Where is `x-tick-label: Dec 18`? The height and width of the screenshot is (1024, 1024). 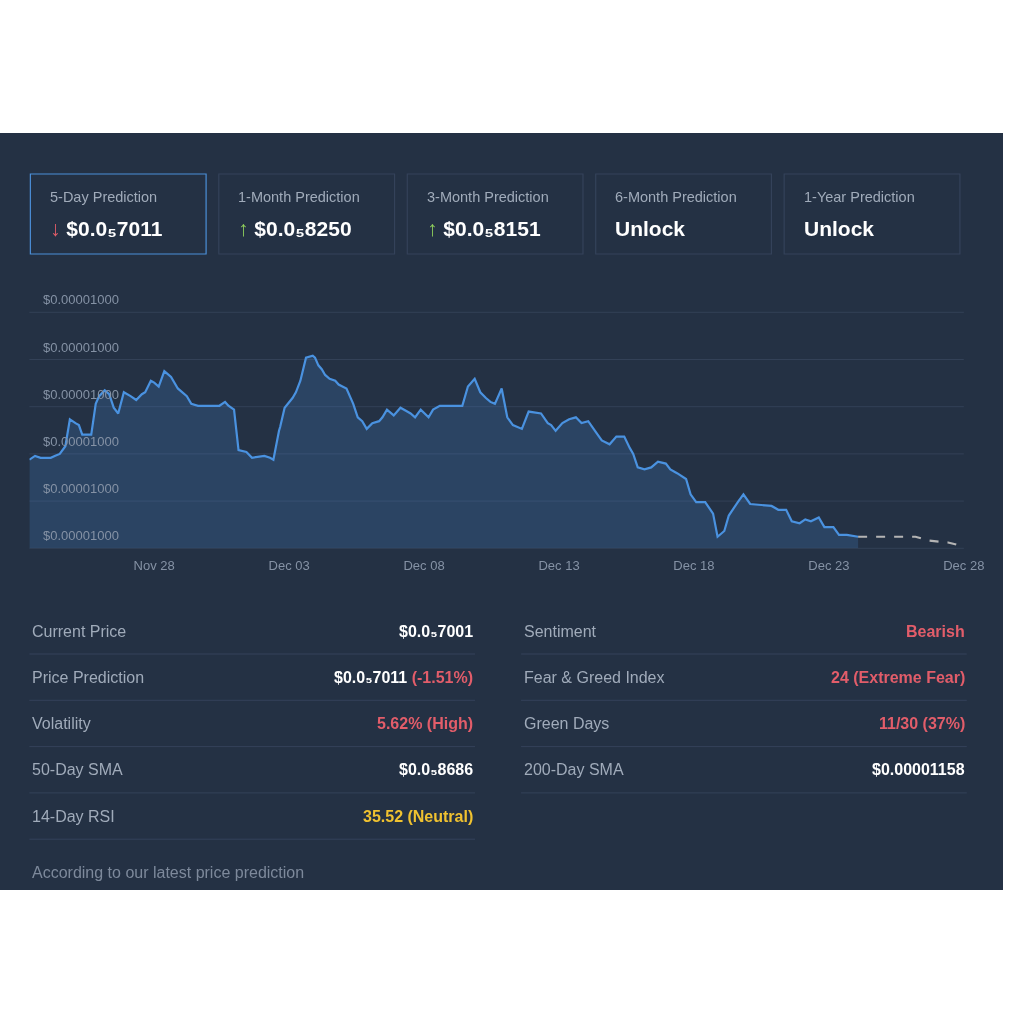 x-tick-label: Dec 18 is located at coordinates (694, 566).